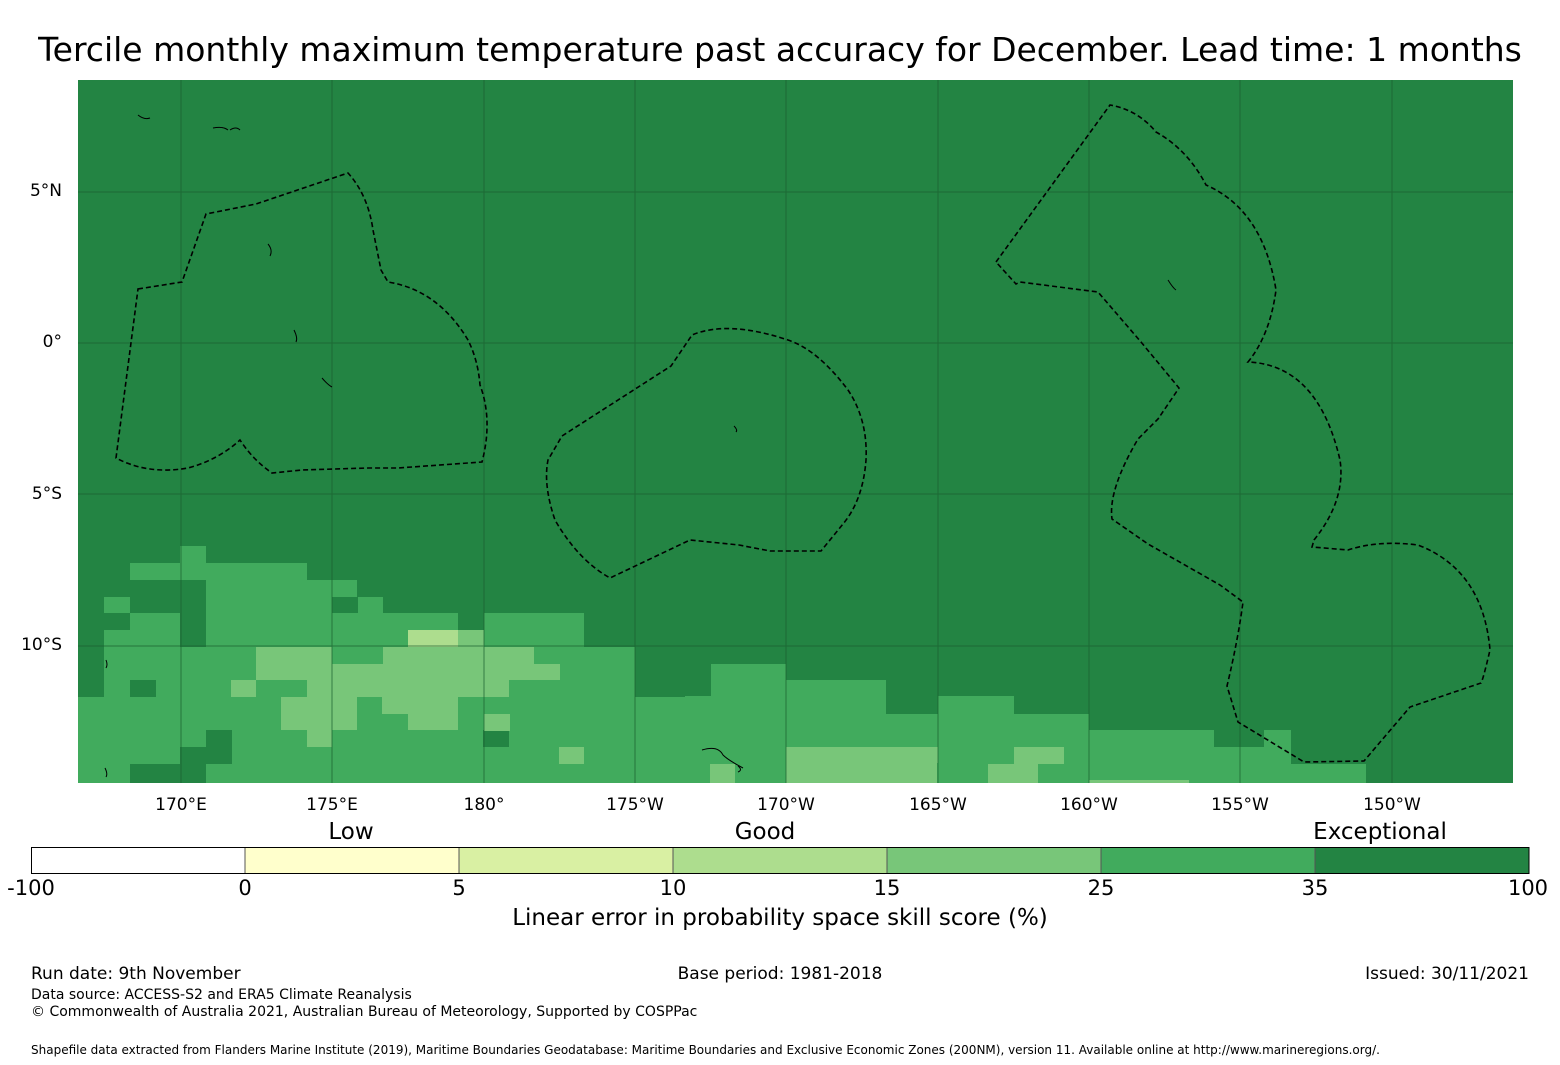 The width and height of the screenshot is (1560, 1065). I want to click on colorbar-tick-0: 0, so click(245, 888).